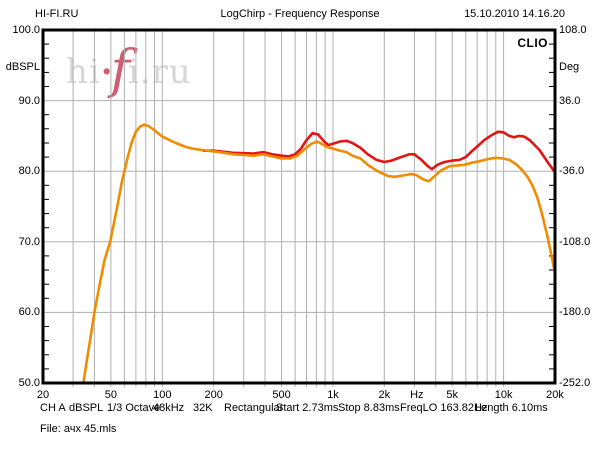 Image resolution: width=600 pixels, height=450 pixels. Describe the element at coordinates (333, 395) in the screenshot. I see `x-tick-label: 1k` at that location.